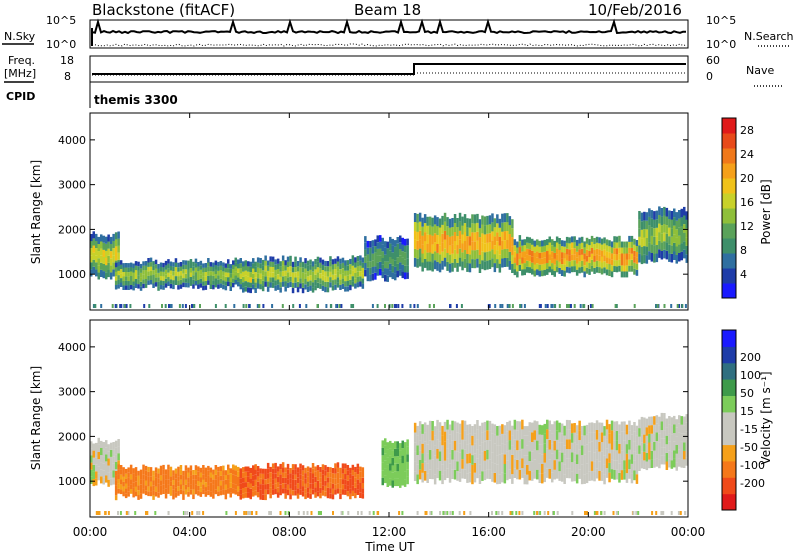  Describe the element at coordinates (729, 141) in the screenshot. I see `colorbar-segment` at that location.